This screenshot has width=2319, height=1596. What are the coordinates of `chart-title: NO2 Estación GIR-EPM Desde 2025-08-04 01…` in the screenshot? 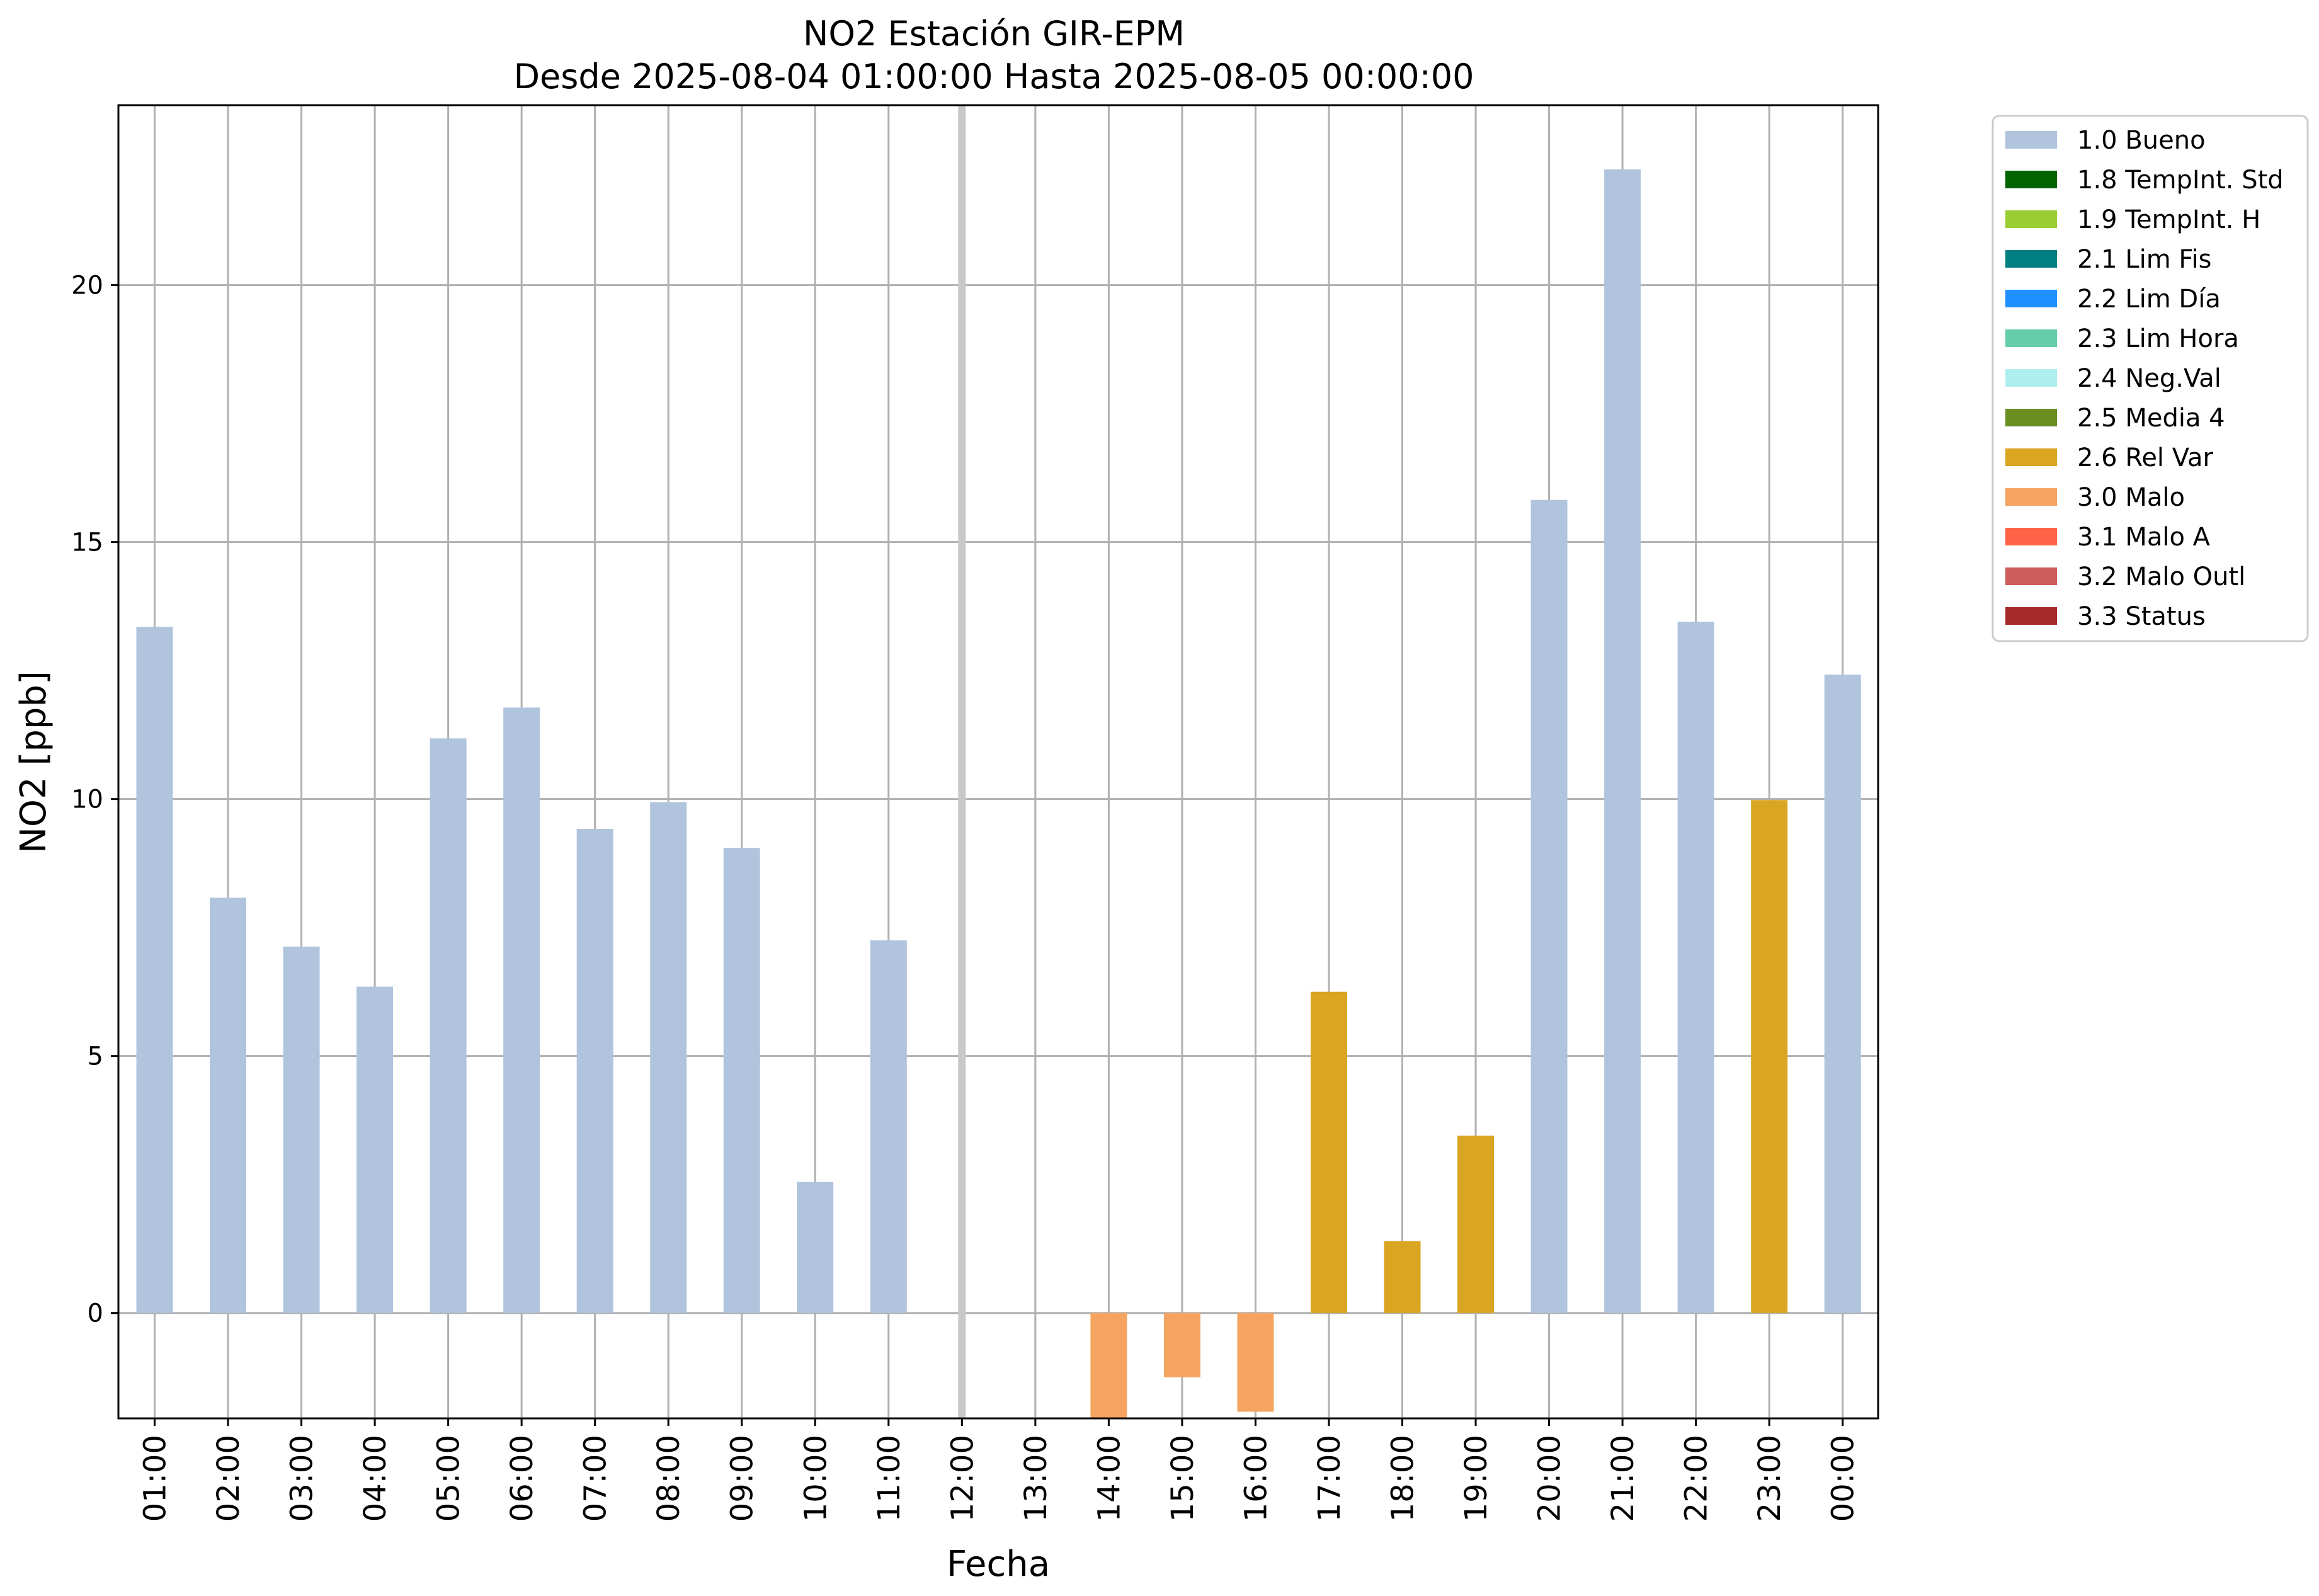 It's located at (993, 55).